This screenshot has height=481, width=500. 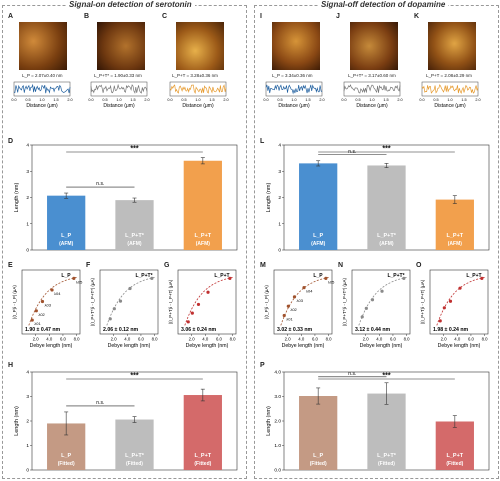 What do you see at coordinates (454, 464) in the screenshot?
I see `bar-fit-right-bar-sub-2: (Fitted)` at bounding box center [454, 464].